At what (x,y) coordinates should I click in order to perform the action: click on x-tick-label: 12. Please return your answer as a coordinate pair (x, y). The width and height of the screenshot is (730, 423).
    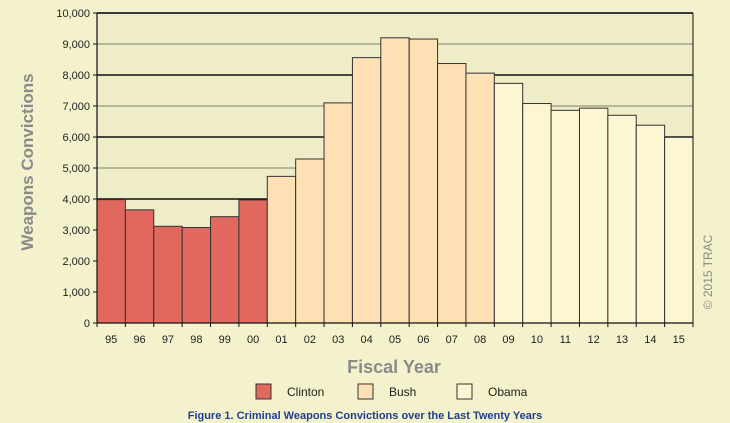
    Looking at the image, I should click on (594, 340).